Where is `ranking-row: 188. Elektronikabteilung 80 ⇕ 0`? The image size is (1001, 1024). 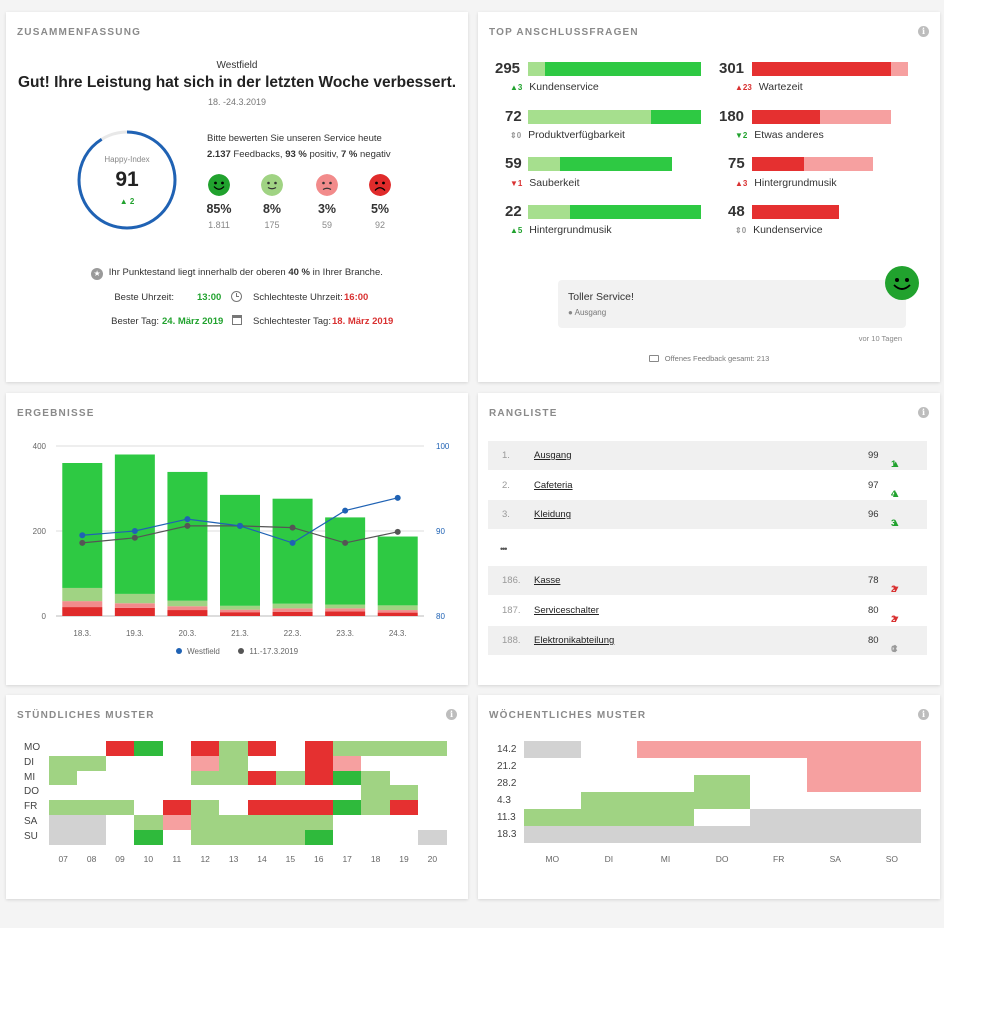
ranking-row: 188. Elektronikabteilung 80 ⇕ 0 is located at coordinates (707, 640).